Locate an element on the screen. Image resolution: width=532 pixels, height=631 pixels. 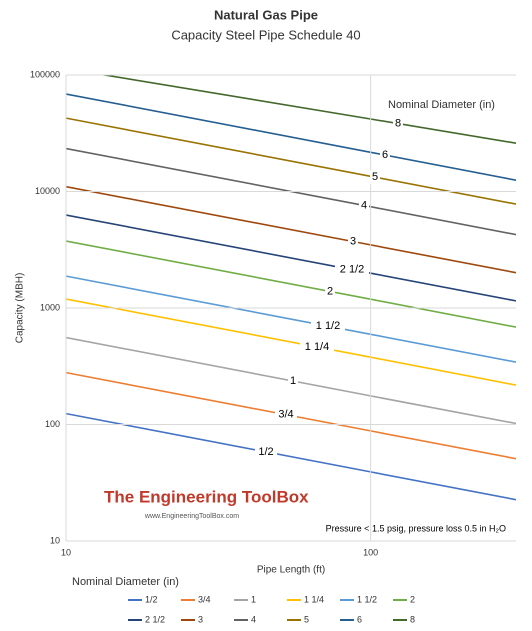
y-axis-label: Capacity (MBH) is located at coordinates (20, 308).